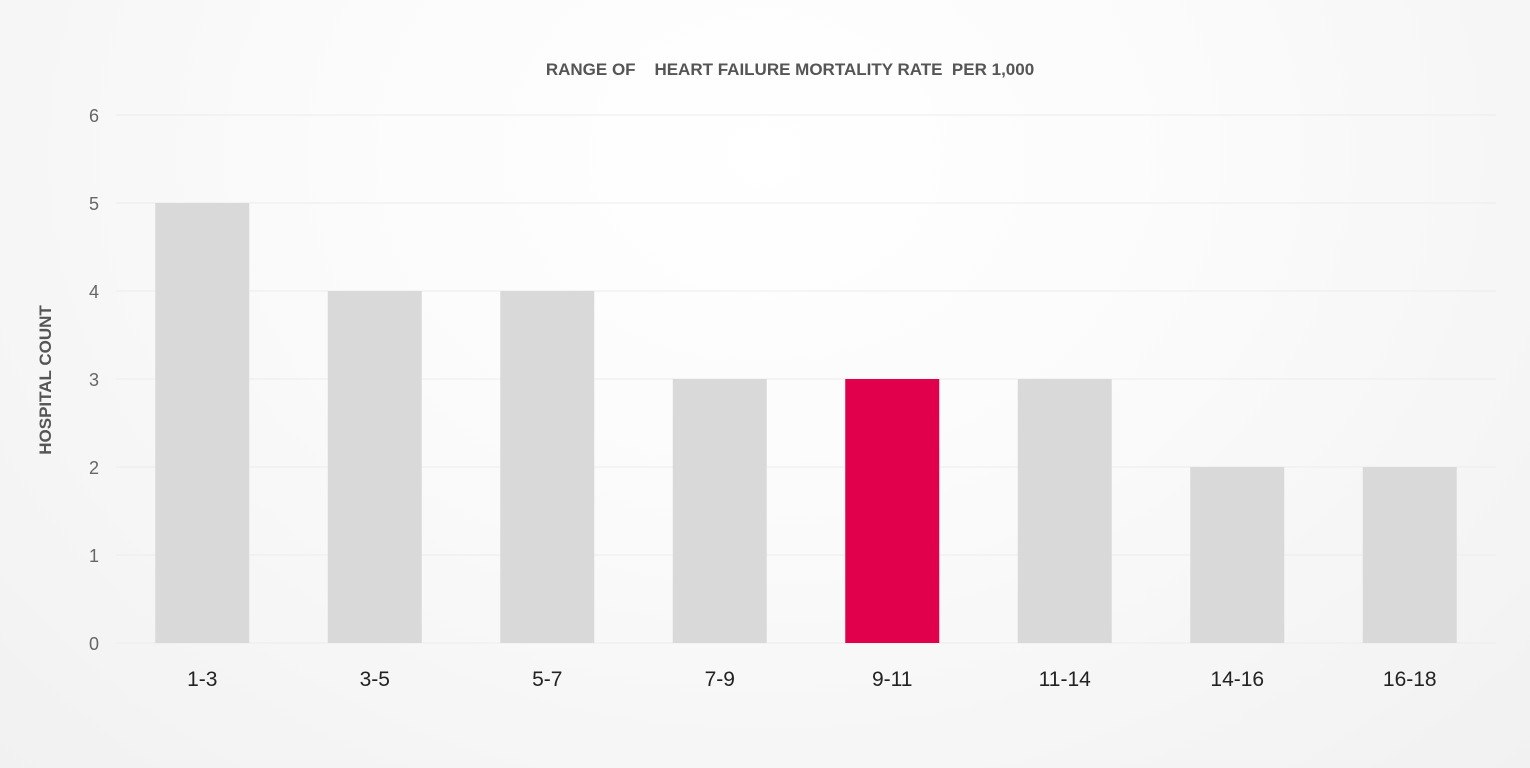 The width and height of the screenshot is (1530, 768). Describe the element at coordinates (202, 679) in the screenshot. I see `x-tick-label: 1-3` at that location.